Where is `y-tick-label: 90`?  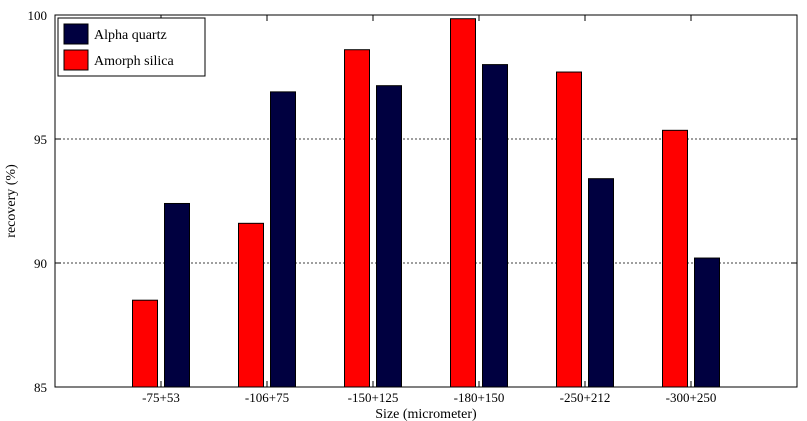 y-tick-label: 90 is located at coordinates (40, 263).